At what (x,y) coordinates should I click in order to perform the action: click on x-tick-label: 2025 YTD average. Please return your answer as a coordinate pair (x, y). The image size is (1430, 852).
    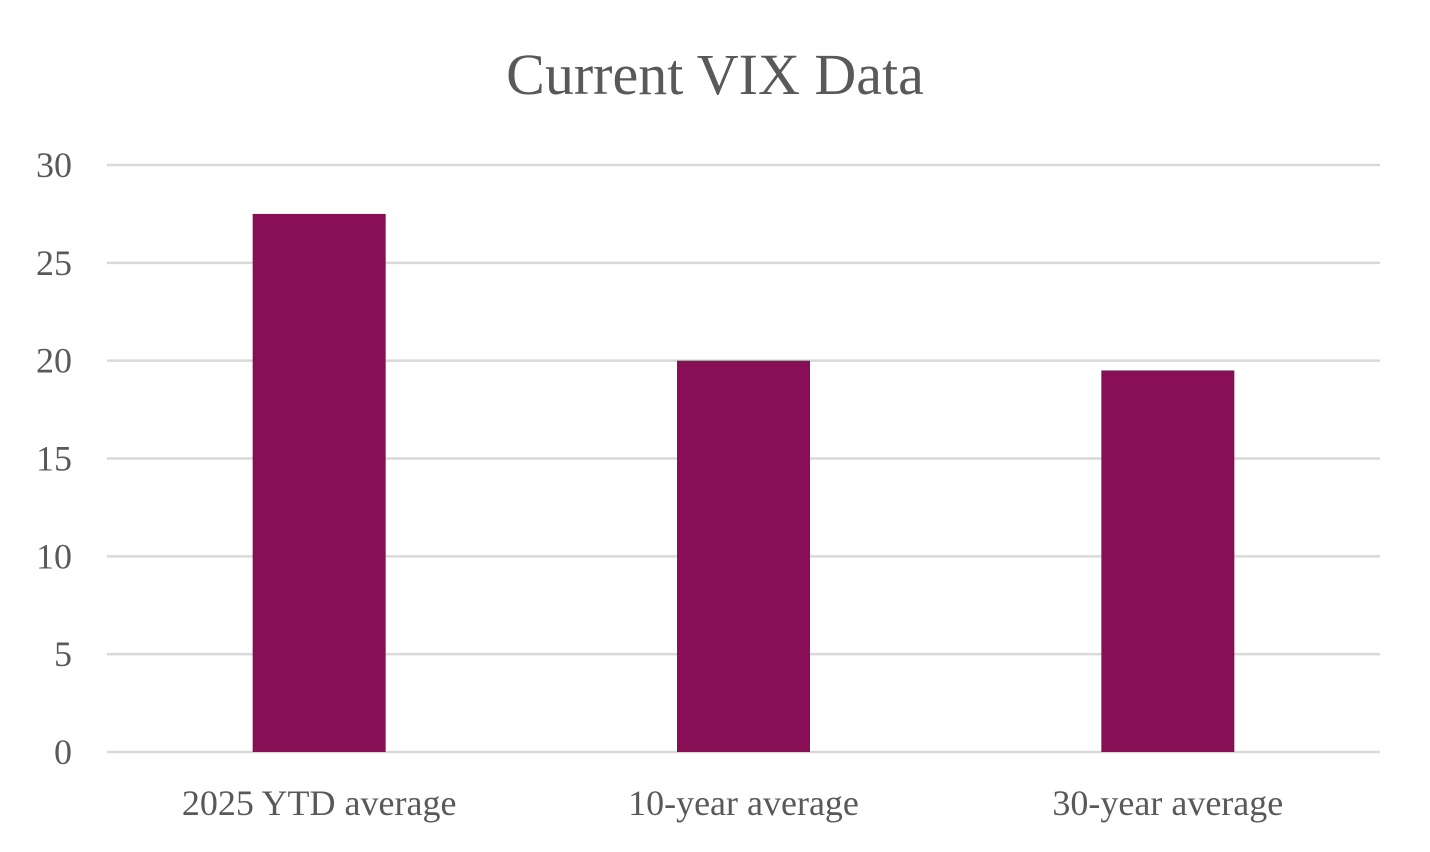
    Looking at the image, I should click on (319, 803).